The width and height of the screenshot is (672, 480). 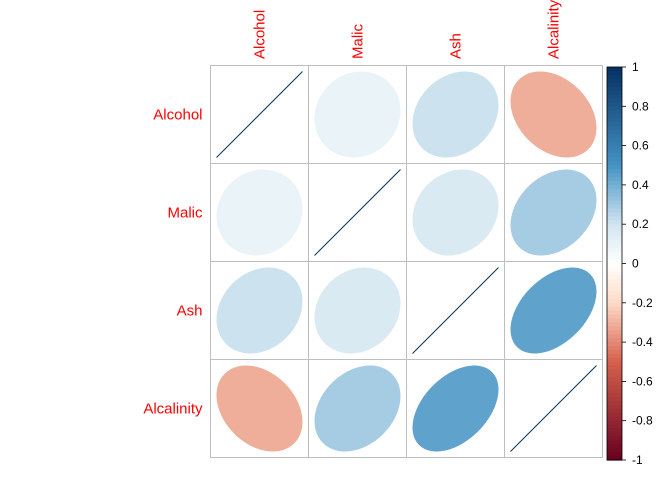 I want to click on column-label-malic: Malic, so click(x=358, y=41).